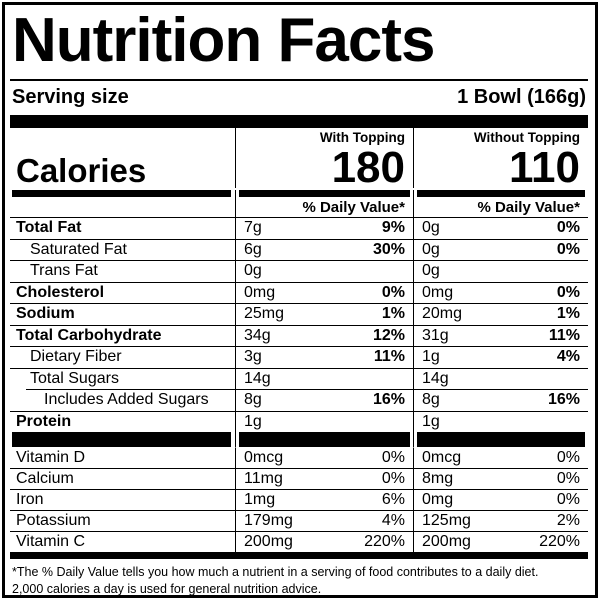 The width and height of the screenshot is (600, 602). I want to click on amount-with-topping: 179mg, so click(268, 520).